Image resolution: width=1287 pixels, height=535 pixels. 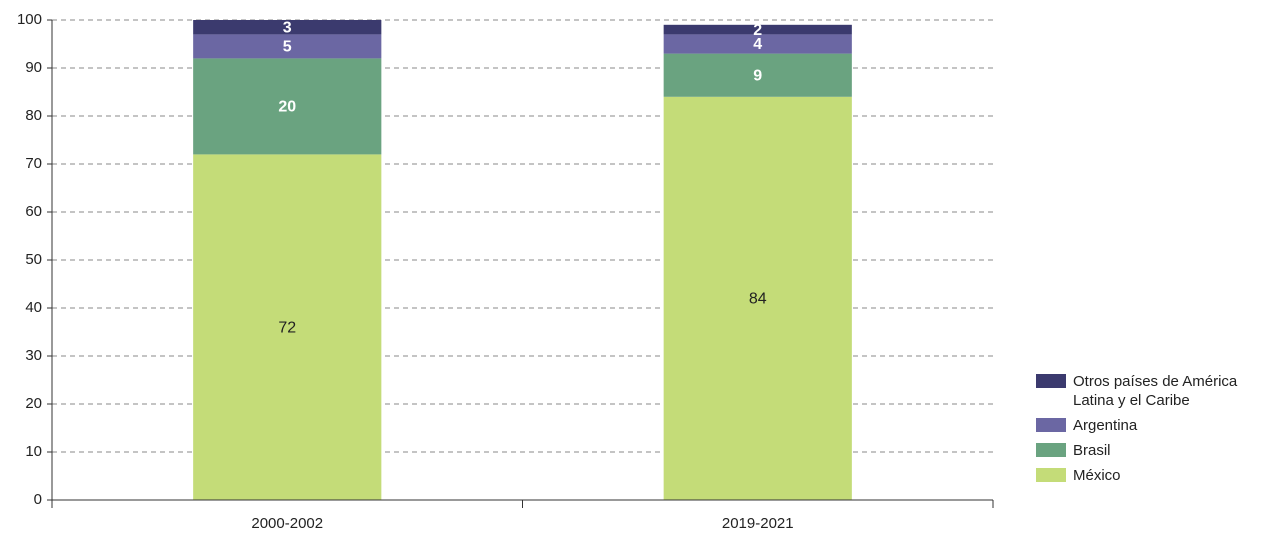 I want to click on data-label: 72, so click(x=287, y=327).